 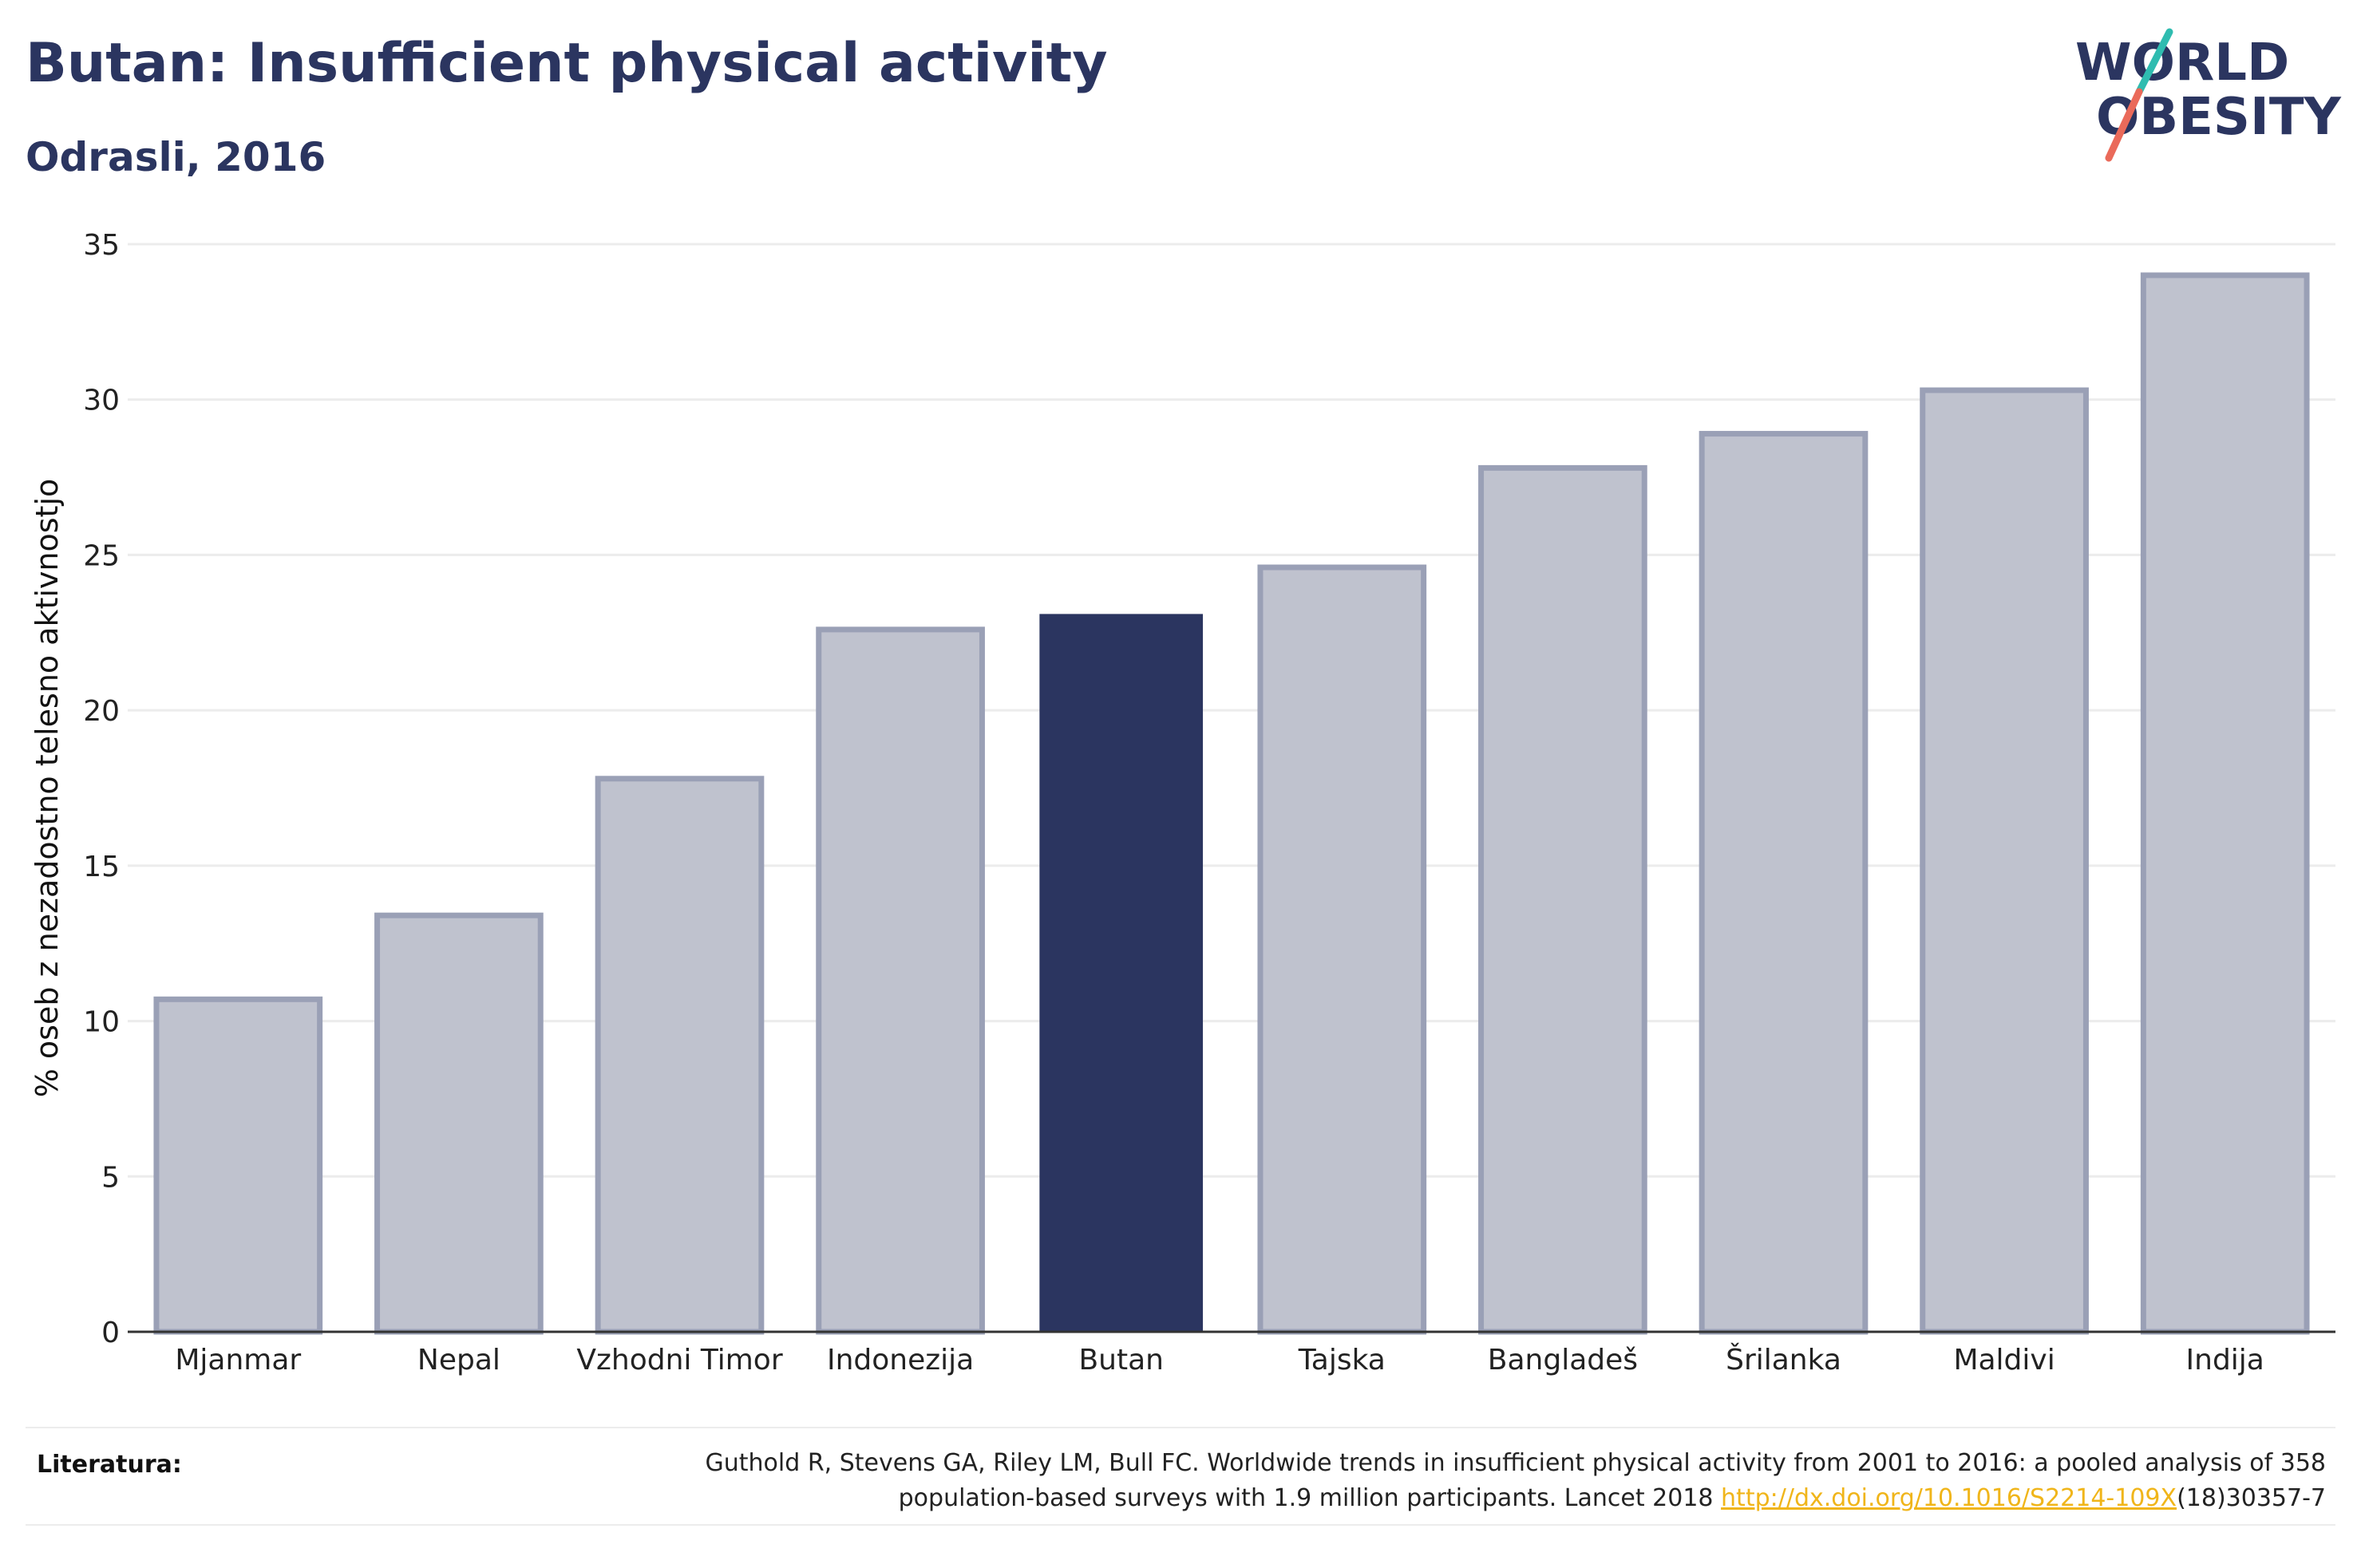 What do you see at coordinates (1121, 1360) in the screenshot?
I see `x-tick-label: Butan` at bounding box center [1121, 1360].